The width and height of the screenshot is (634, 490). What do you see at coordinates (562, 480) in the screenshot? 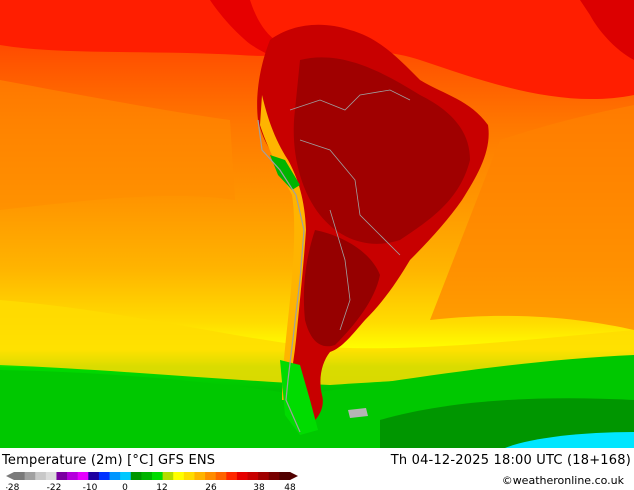
I see `copyright-link: ©weatheronline.co.uk` at bounding box center [562, 480].